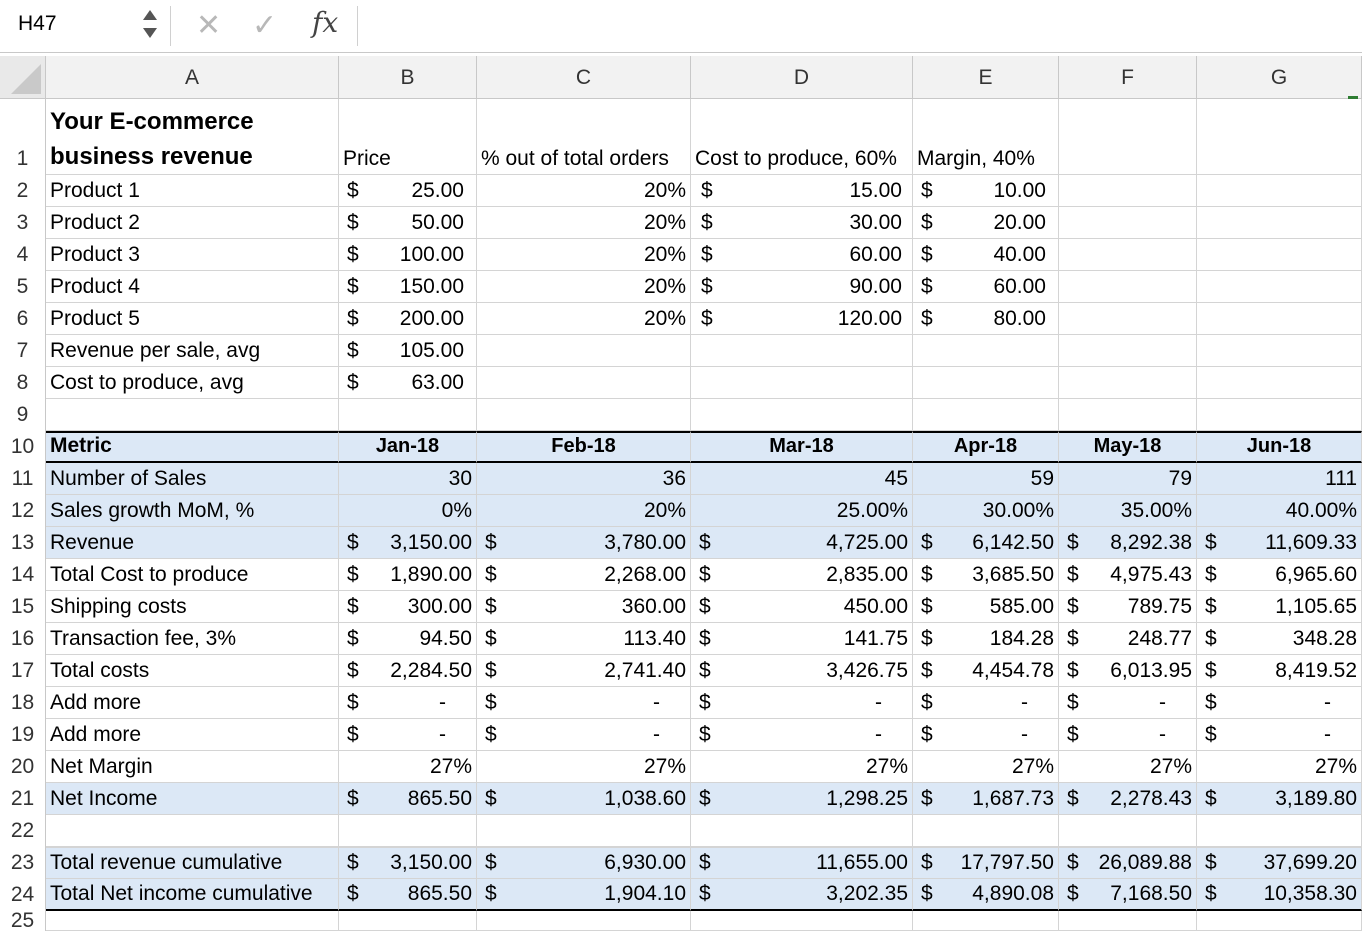  What do you see at coordinates (192, 671) in the screenshot?
I see `cell-A17: Total costs` at bounding box center [192, 671].